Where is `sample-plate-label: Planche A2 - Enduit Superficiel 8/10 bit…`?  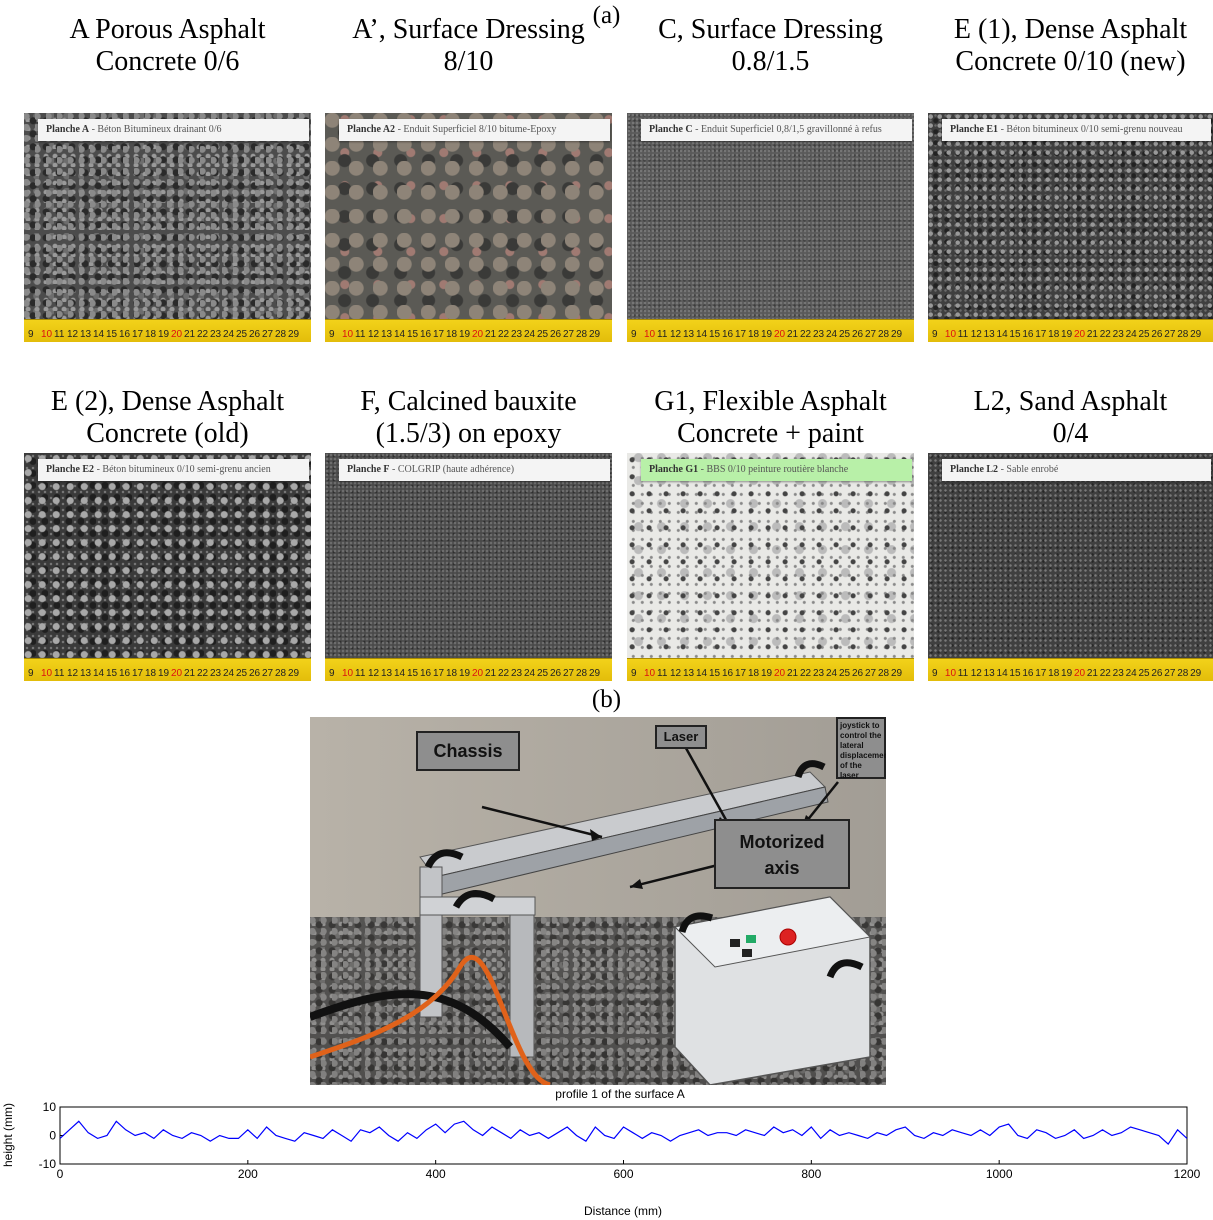
sample-plate-label: Planche A2 - Enduit Superficiel 8/10 bit… is located at coordinates (474, 130).